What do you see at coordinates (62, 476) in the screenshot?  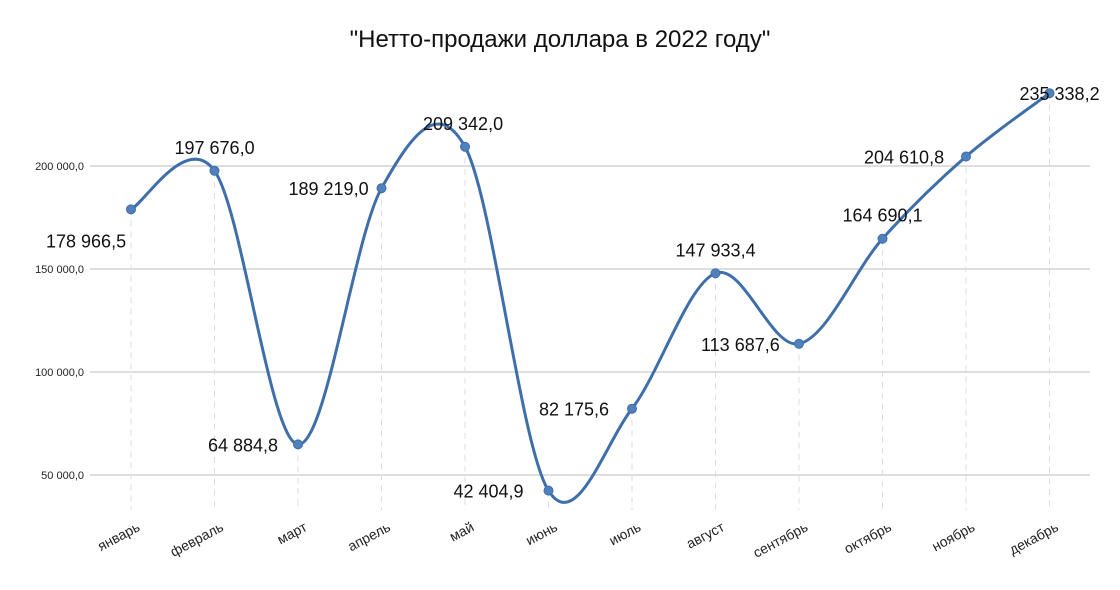 I see `y-tick-label: 50 000,0` at bounding box center [62, 476].